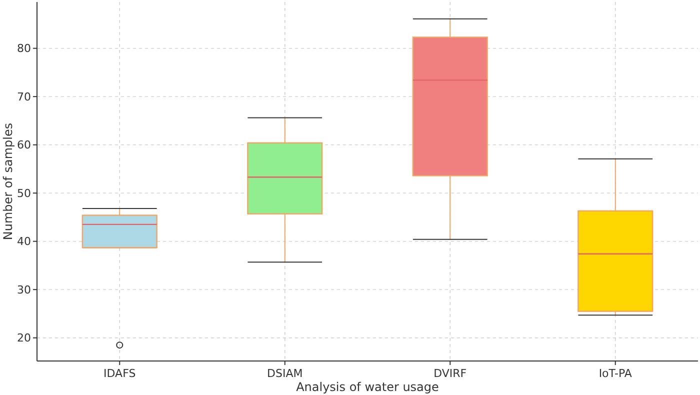  What do you see at coordinates (285, 373) in the screenshot?
I see `x-tick-label: DSIAM` at bounding box center [285, 373].